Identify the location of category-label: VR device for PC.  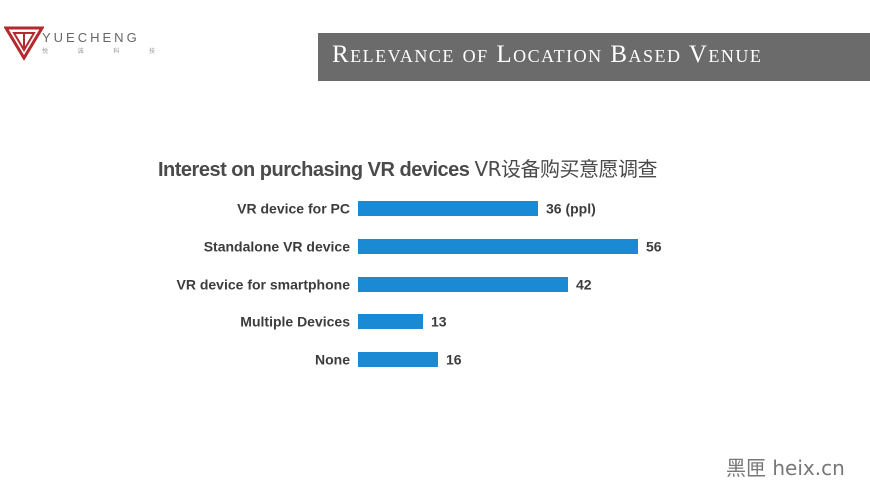
(293, 209).